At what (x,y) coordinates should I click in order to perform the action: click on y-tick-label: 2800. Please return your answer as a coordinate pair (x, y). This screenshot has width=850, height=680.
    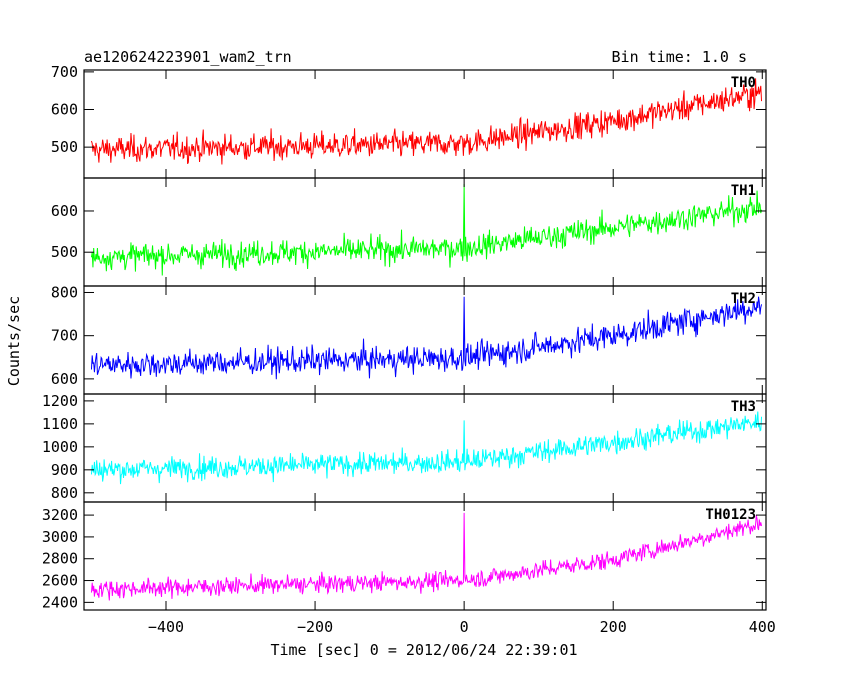
    Looking at the image, I should click on (60, 559).